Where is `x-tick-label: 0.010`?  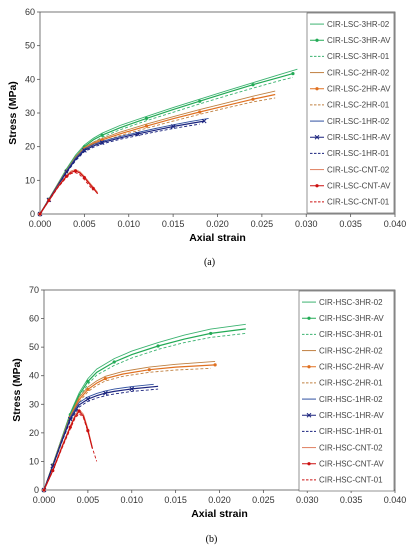
x-tick-label: 0.010 is located at coordinates (131, 500).